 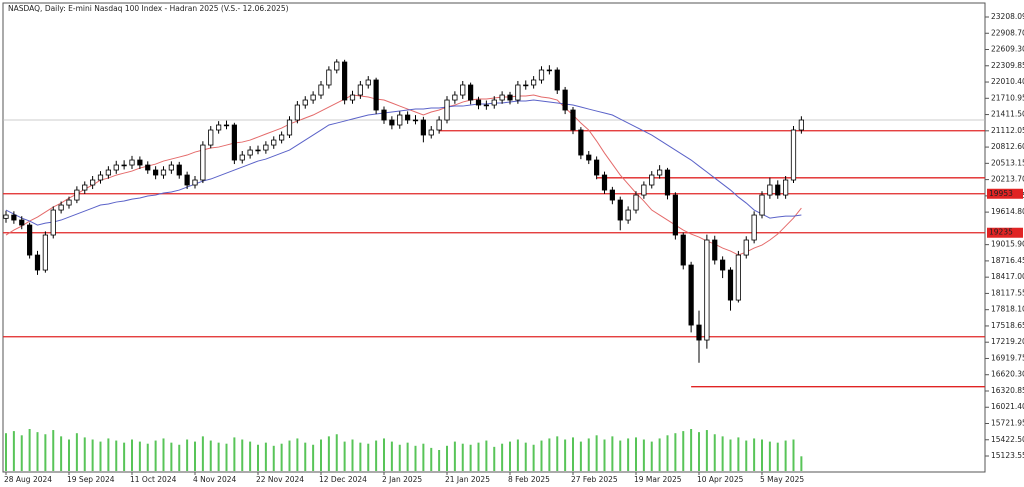 What do you see at coordinates (1007, 211) in the screenshot?
I see `y-tick-label: 19614.80` at bounding box center [1007, 211].